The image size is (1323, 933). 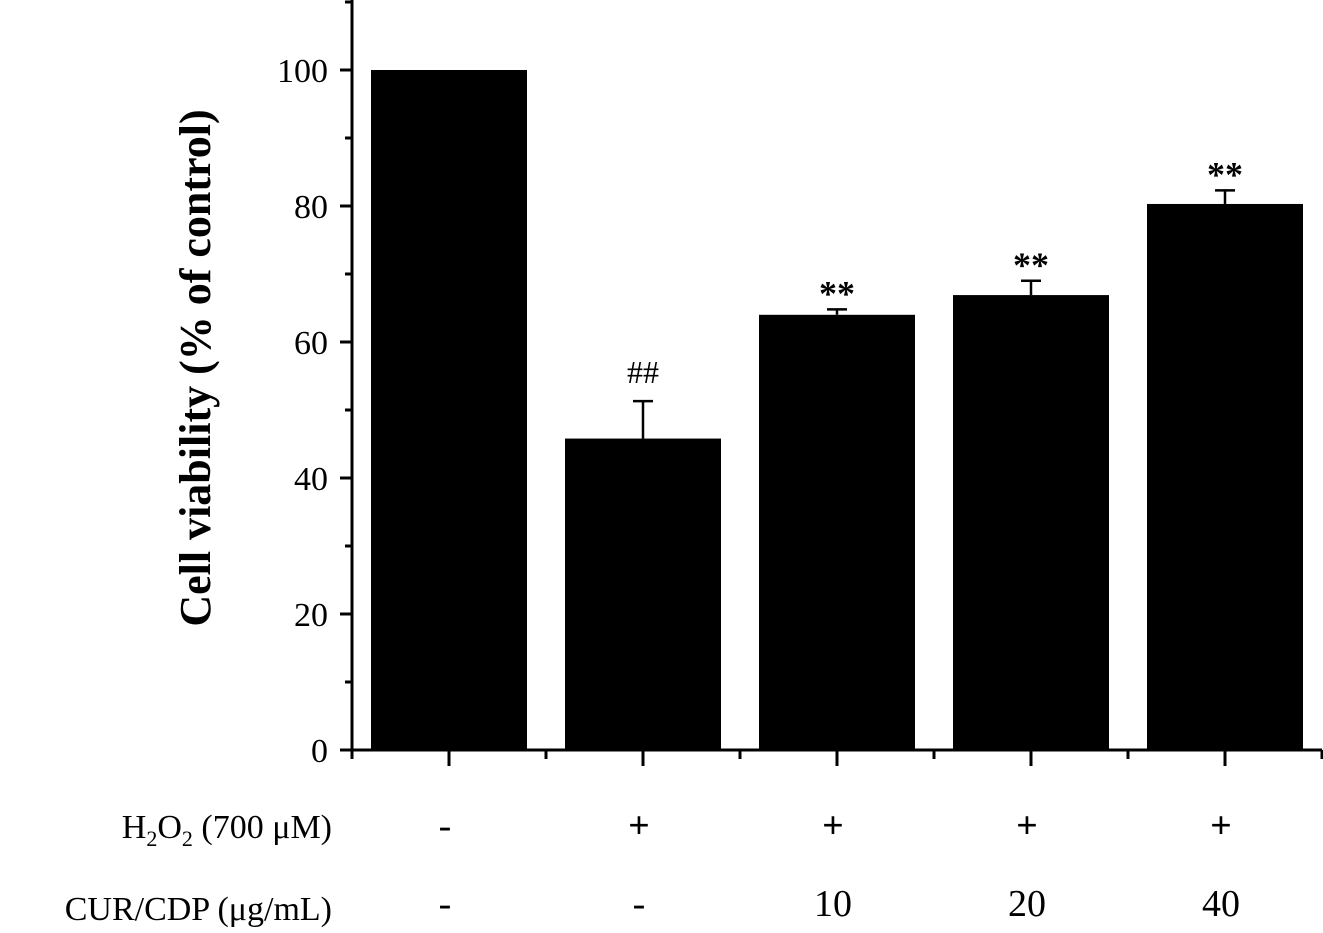 I want to click on condition-value: 20, so click(x=1027, y=904).